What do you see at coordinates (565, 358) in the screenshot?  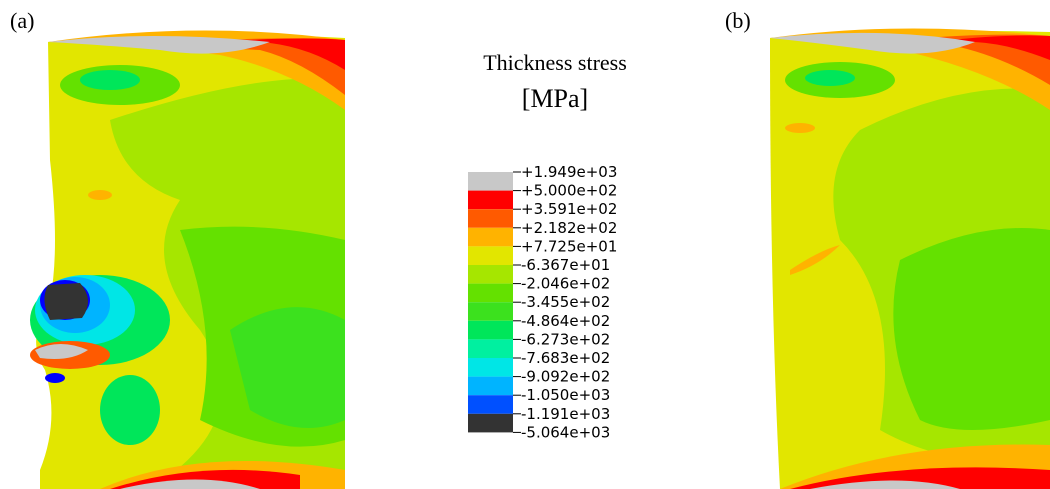 I see `legend-label: -7.683e+02` at bounding box center [565, 358].